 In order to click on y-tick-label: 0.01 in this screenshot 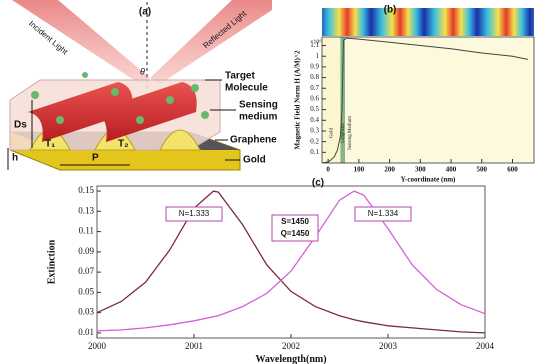, I will do `click(86, 332)`.